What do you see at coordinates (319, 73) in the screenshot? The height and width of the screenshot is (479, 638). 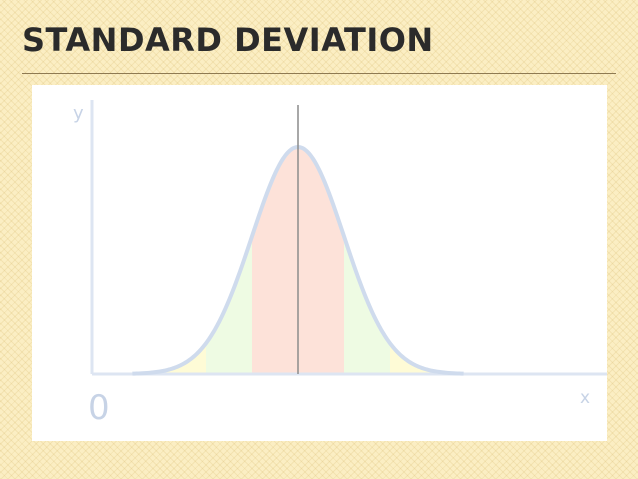 I see `title-underline` at bounding box center [319, 73].